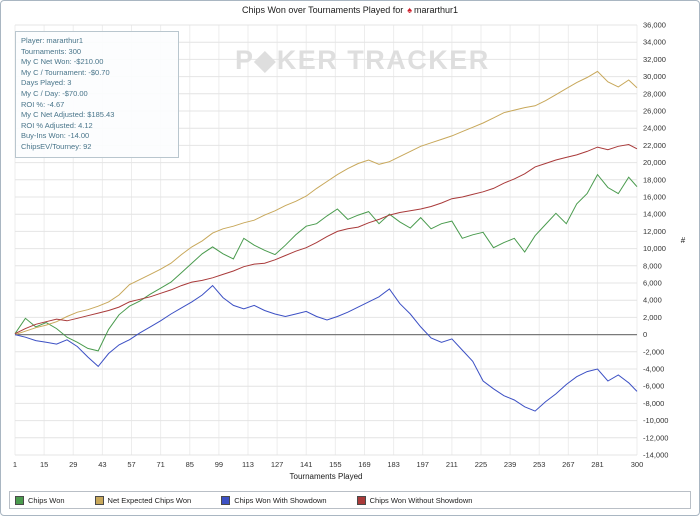 The height and width of the screenshot is (516, 700). I want to click on y-tick-label: -14,000, so click(655, 455).